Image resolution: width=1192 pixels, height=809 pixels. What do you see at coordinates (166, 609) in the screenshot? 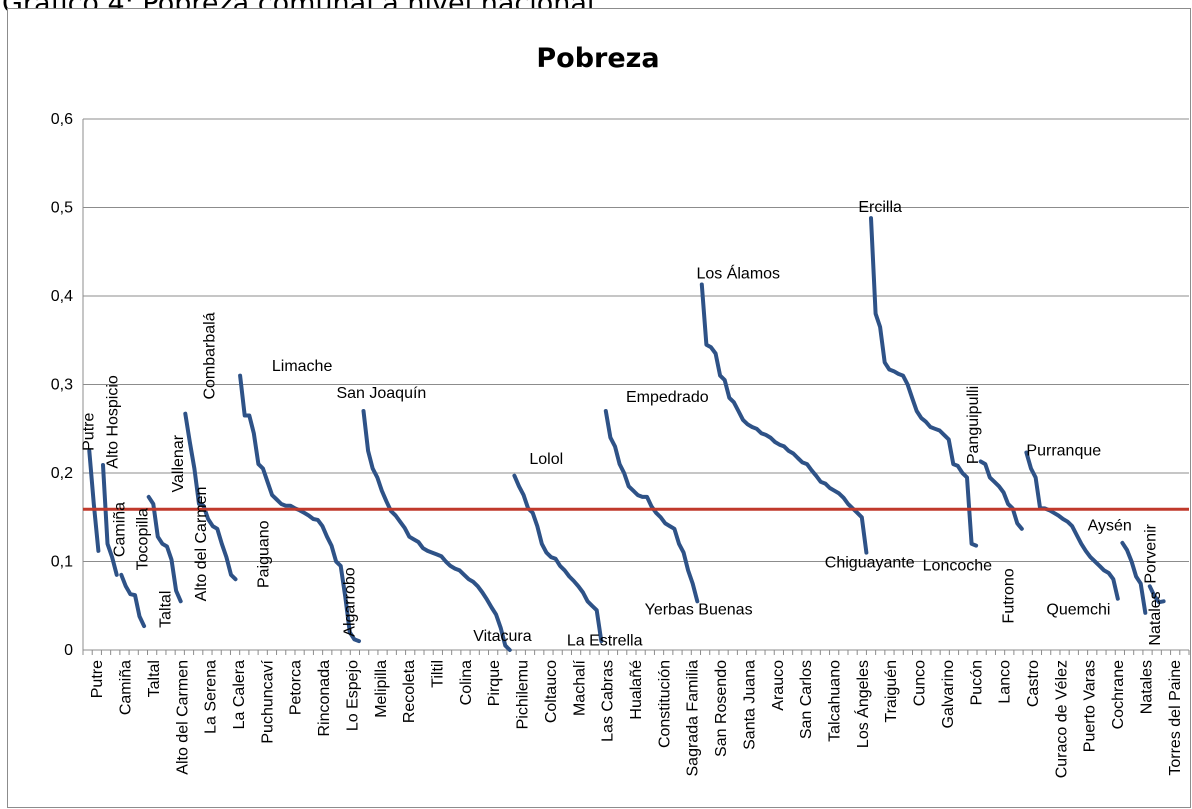
I see `annotation-label: Taltal` at bounding box center [166, 609].